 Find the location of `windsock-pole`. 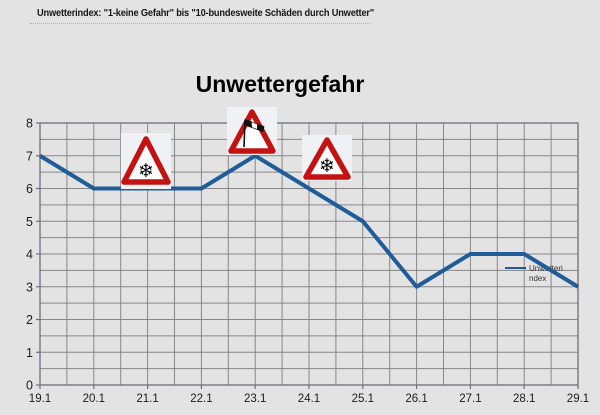

windsock-pole is located at coordinates (244, 133).